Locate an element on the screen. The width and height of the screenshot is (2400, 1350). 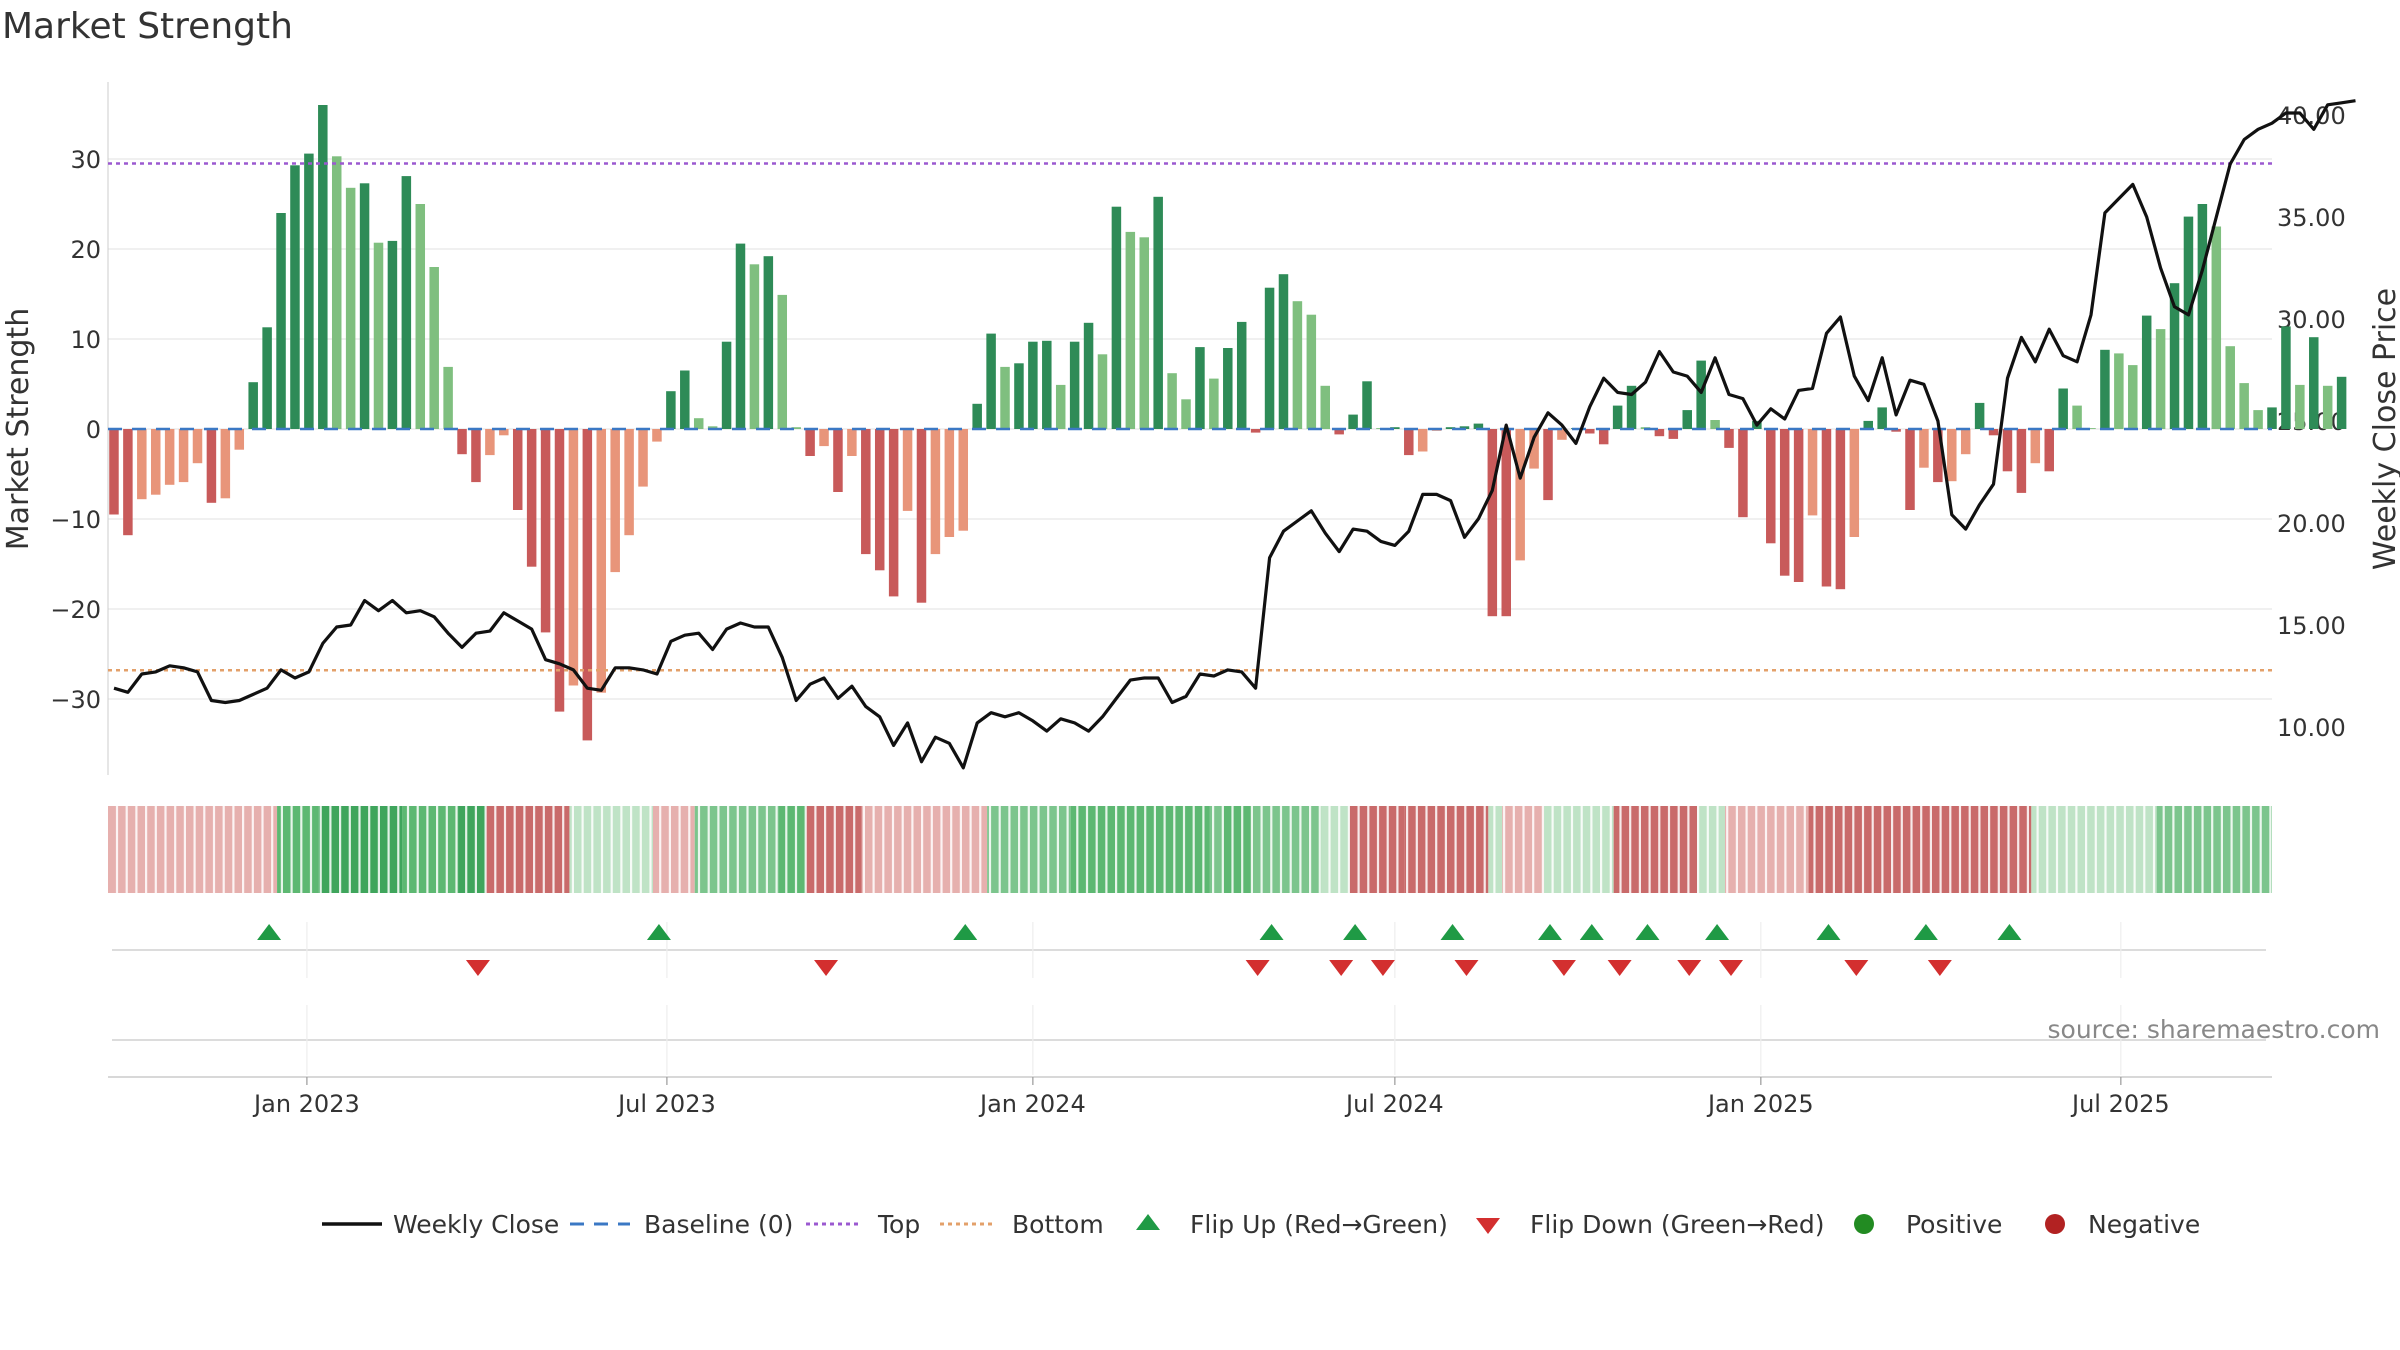
source-note: source: sharemaestro.com is located at coordinates (2214, 1029).